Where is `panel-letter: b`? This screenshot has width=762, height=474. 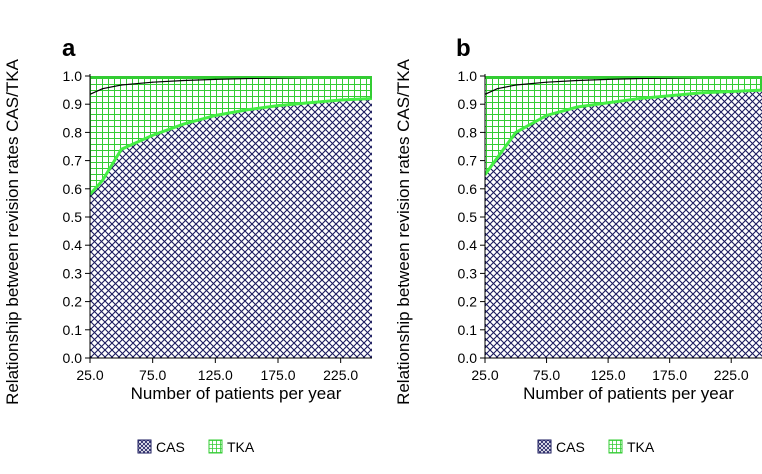 panel-letter: b is located at coordinates (463, 48).